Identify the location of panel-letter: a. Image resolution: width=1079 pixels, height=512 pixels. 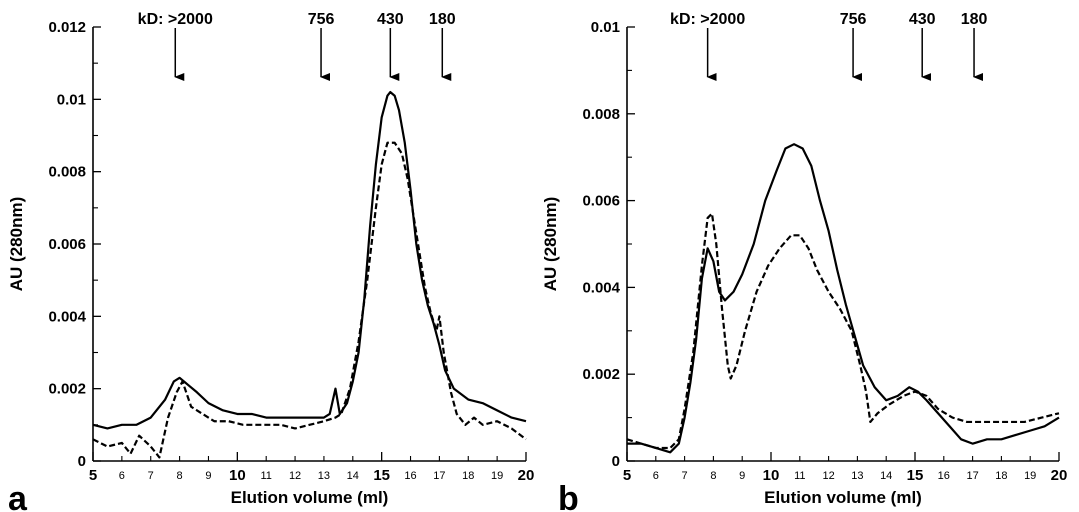
(18, 496).